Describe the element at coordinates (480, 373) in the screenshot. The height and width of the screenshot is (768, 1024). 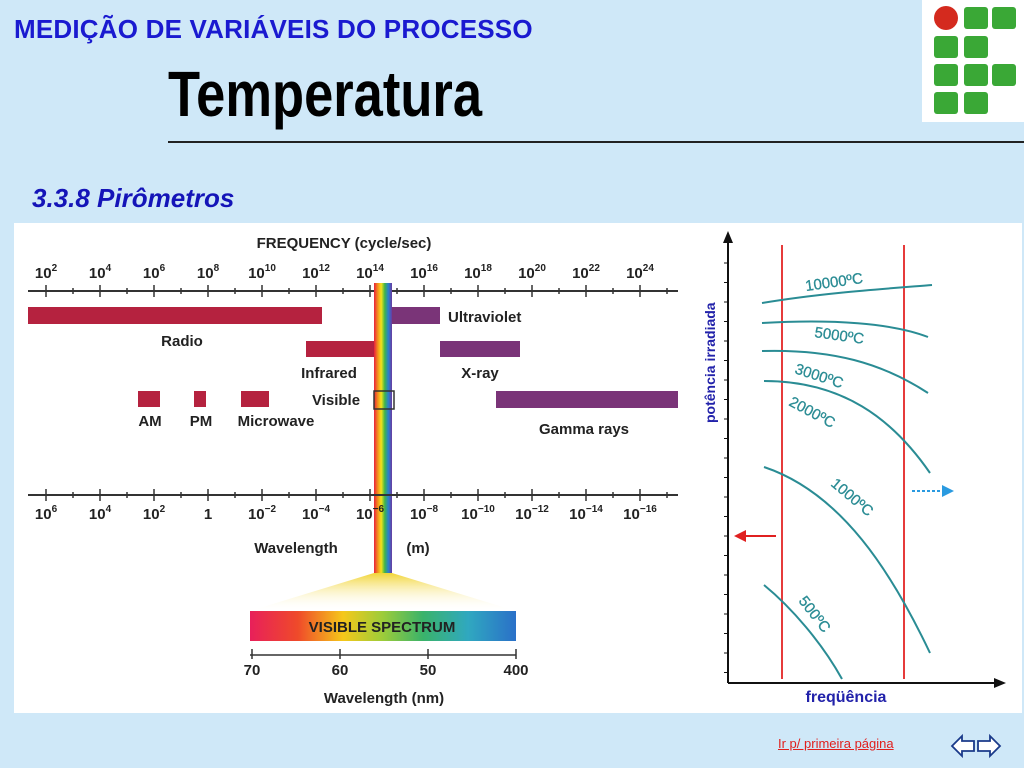
I see `xray-label: X-ray` at that location.